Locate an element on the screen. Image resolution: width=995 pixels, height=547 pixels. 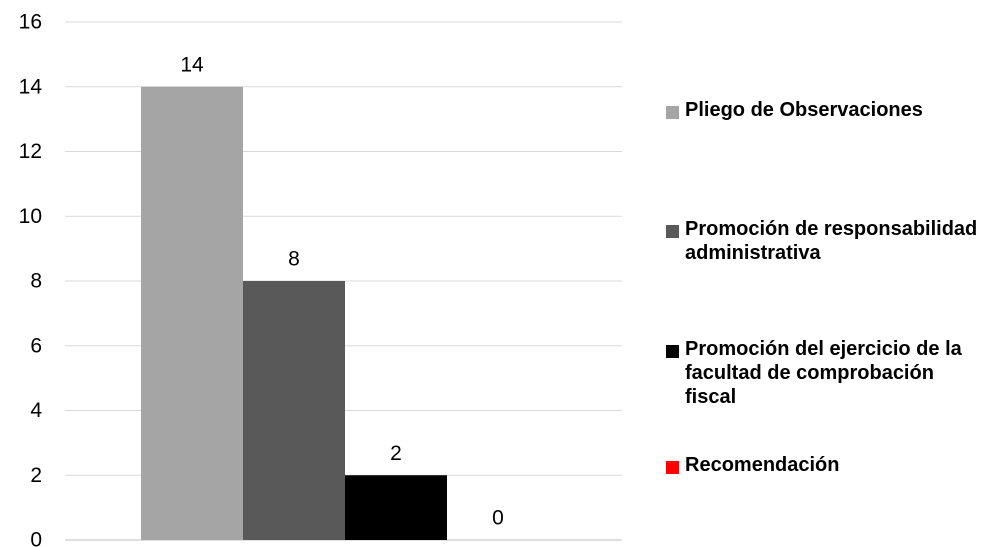
y-tick-label: 14 is located at coordinates (31, 86).